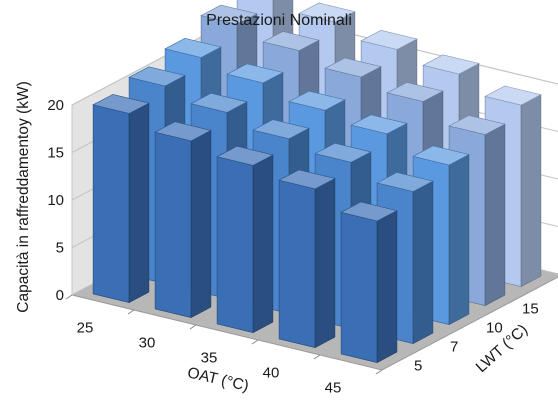  Describe the element at coordinates (333, 388) in the screenshot. I see `x-tick-label: 45` at that location.